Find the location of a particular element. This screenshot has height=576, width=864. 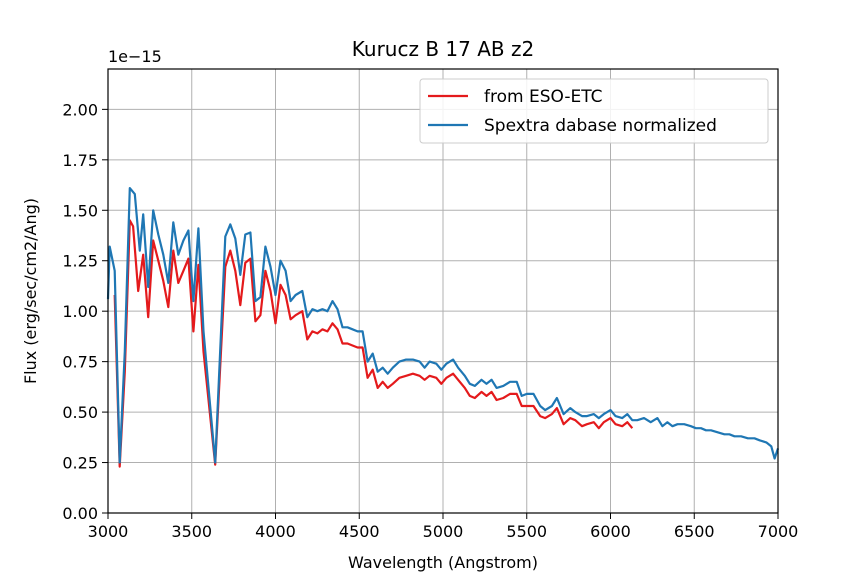

y-tick-label: 1.25 is located at coordinates (80, 261).